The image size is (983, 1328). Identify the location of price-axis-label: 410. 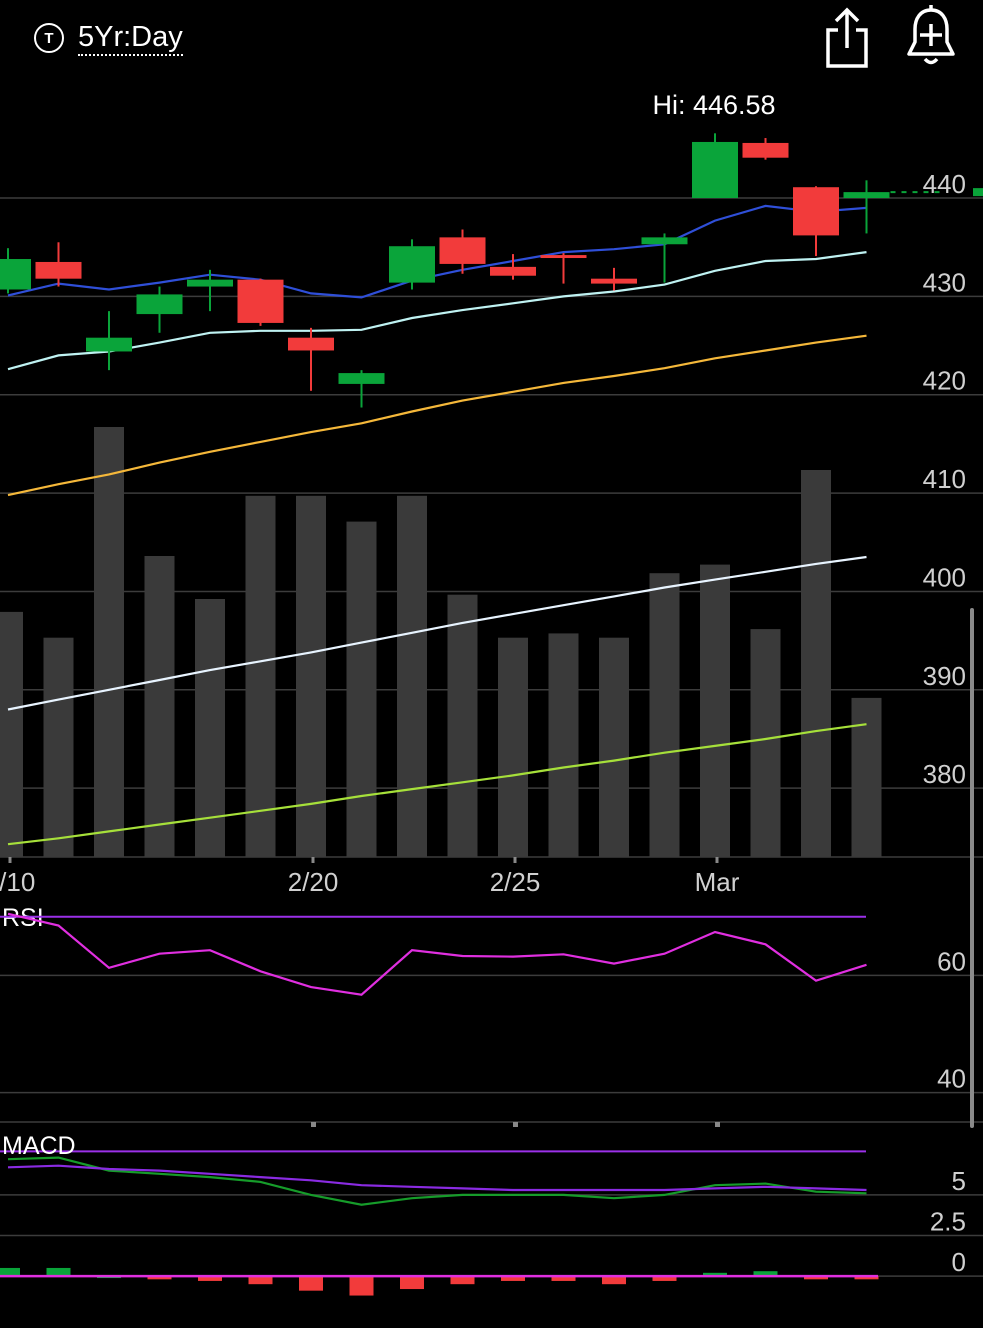
(944, 479).